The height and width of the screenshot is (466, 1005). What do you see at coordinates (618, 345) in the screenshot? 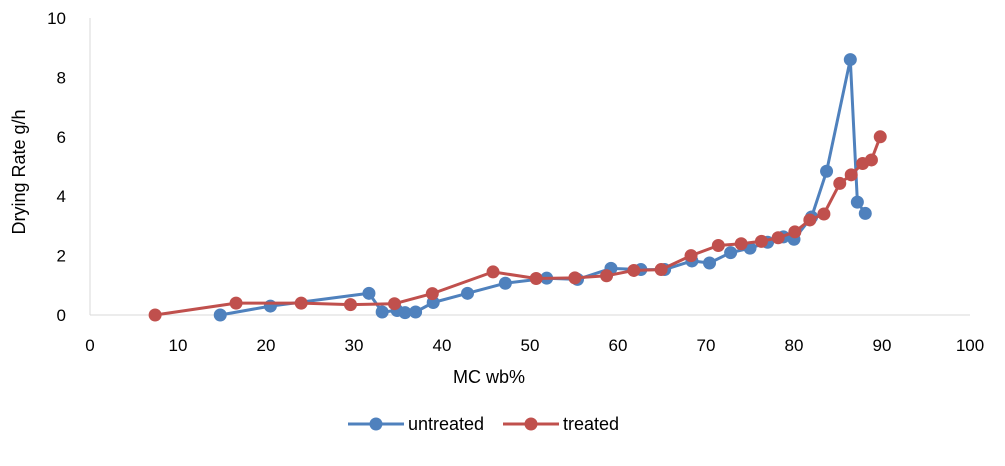
I see `x-tick-label: 60` at bounding box center [618, 345].